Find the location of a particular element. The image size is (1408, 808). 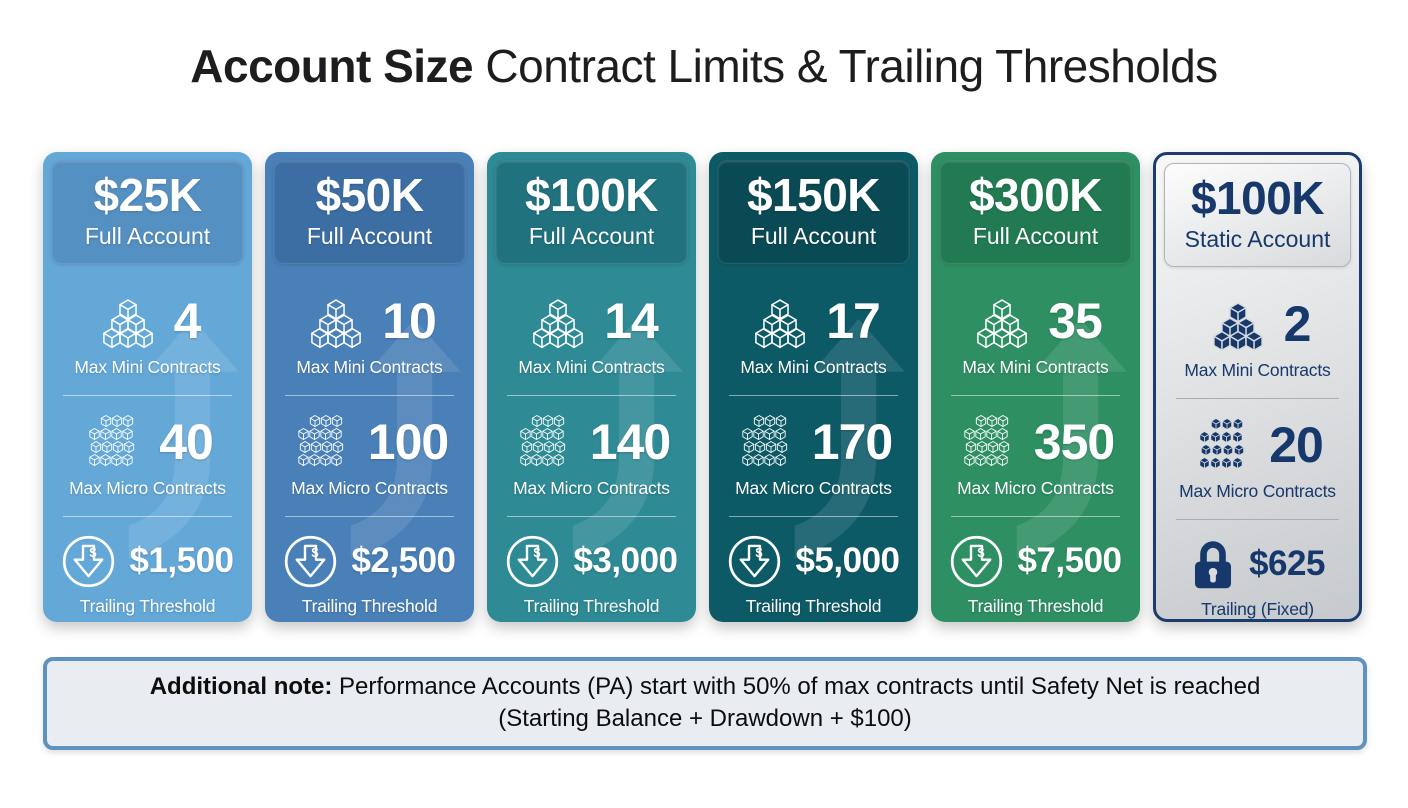

mini-contracts-value: 14 is located at coordinates (631, 320).